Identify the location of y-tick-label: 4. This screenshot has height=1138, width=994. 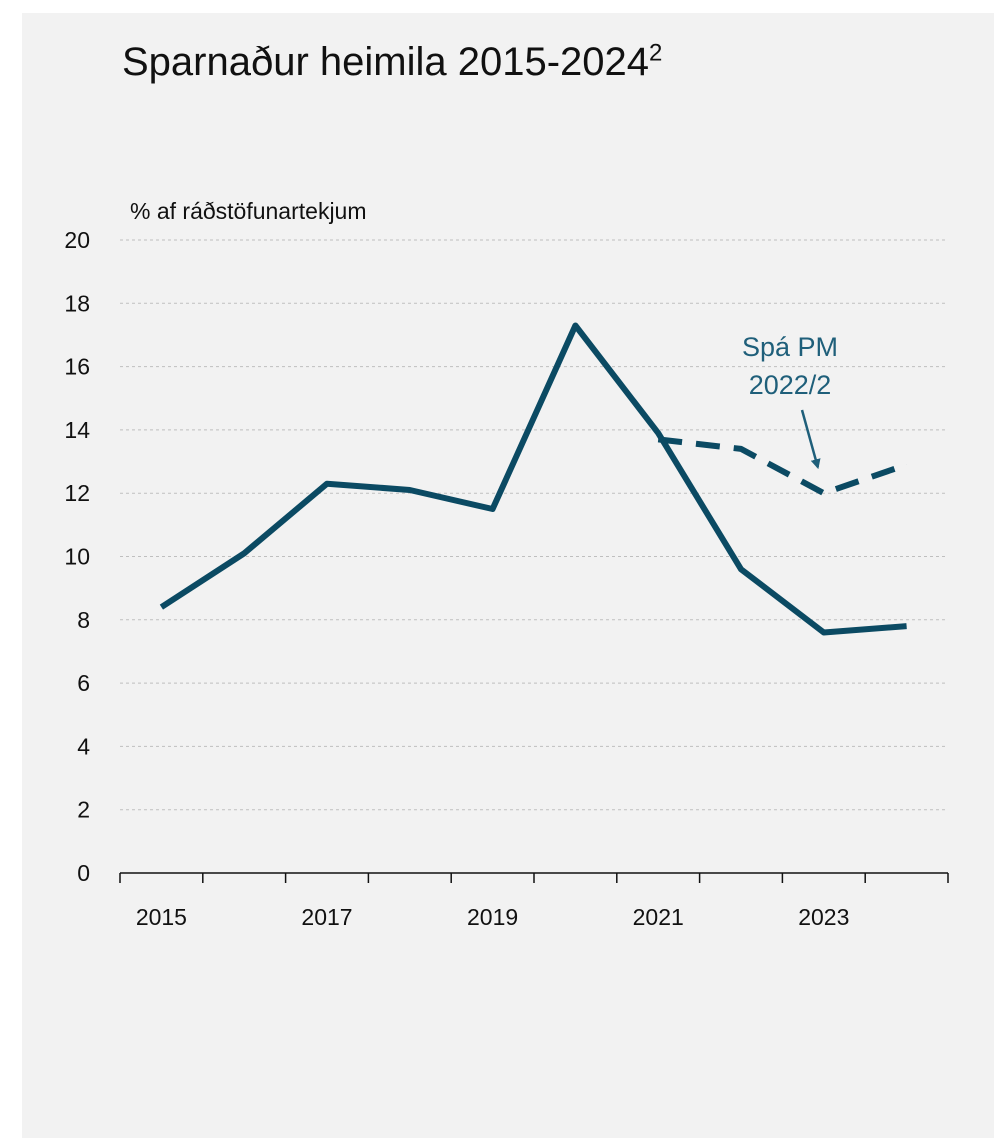
(83, 746).